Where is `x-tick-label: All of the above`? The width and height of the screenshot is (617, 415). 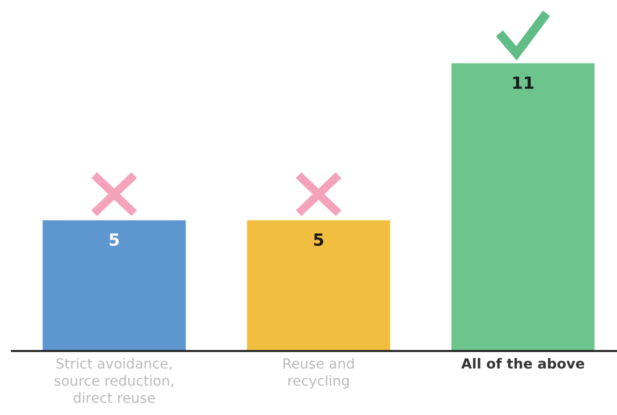 x-tick-label: All of the above is located at coordinates (522, 363).